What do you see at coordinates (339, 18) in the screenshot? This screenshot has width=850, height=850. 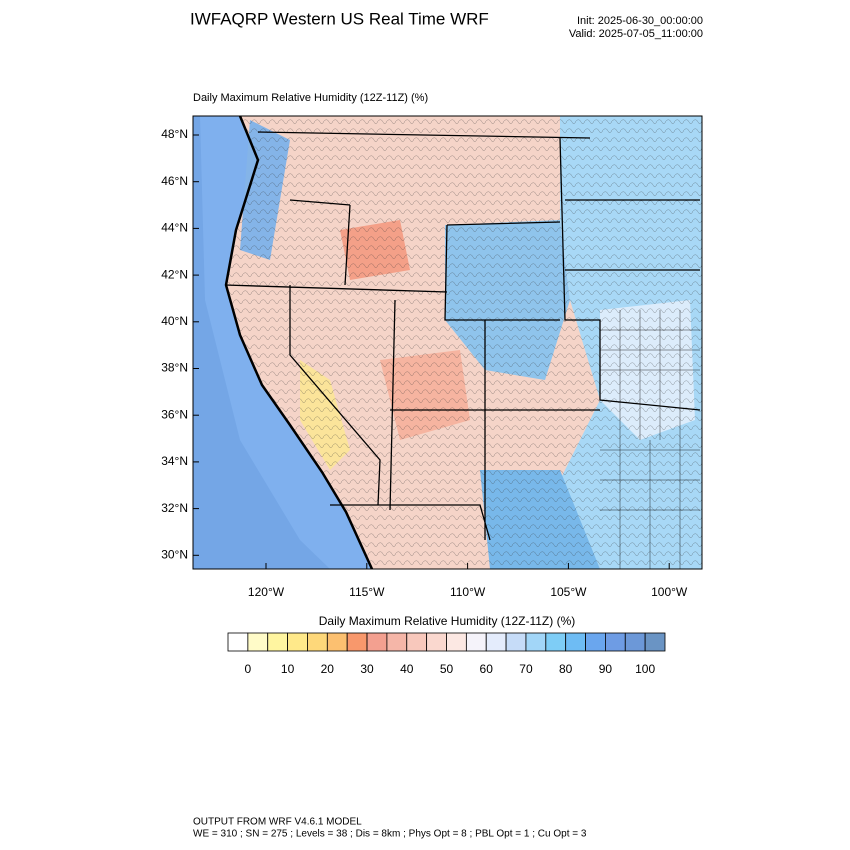 I see `title: IWFAQRP Western US Real Time WRF` at bounding box center [339, 18].